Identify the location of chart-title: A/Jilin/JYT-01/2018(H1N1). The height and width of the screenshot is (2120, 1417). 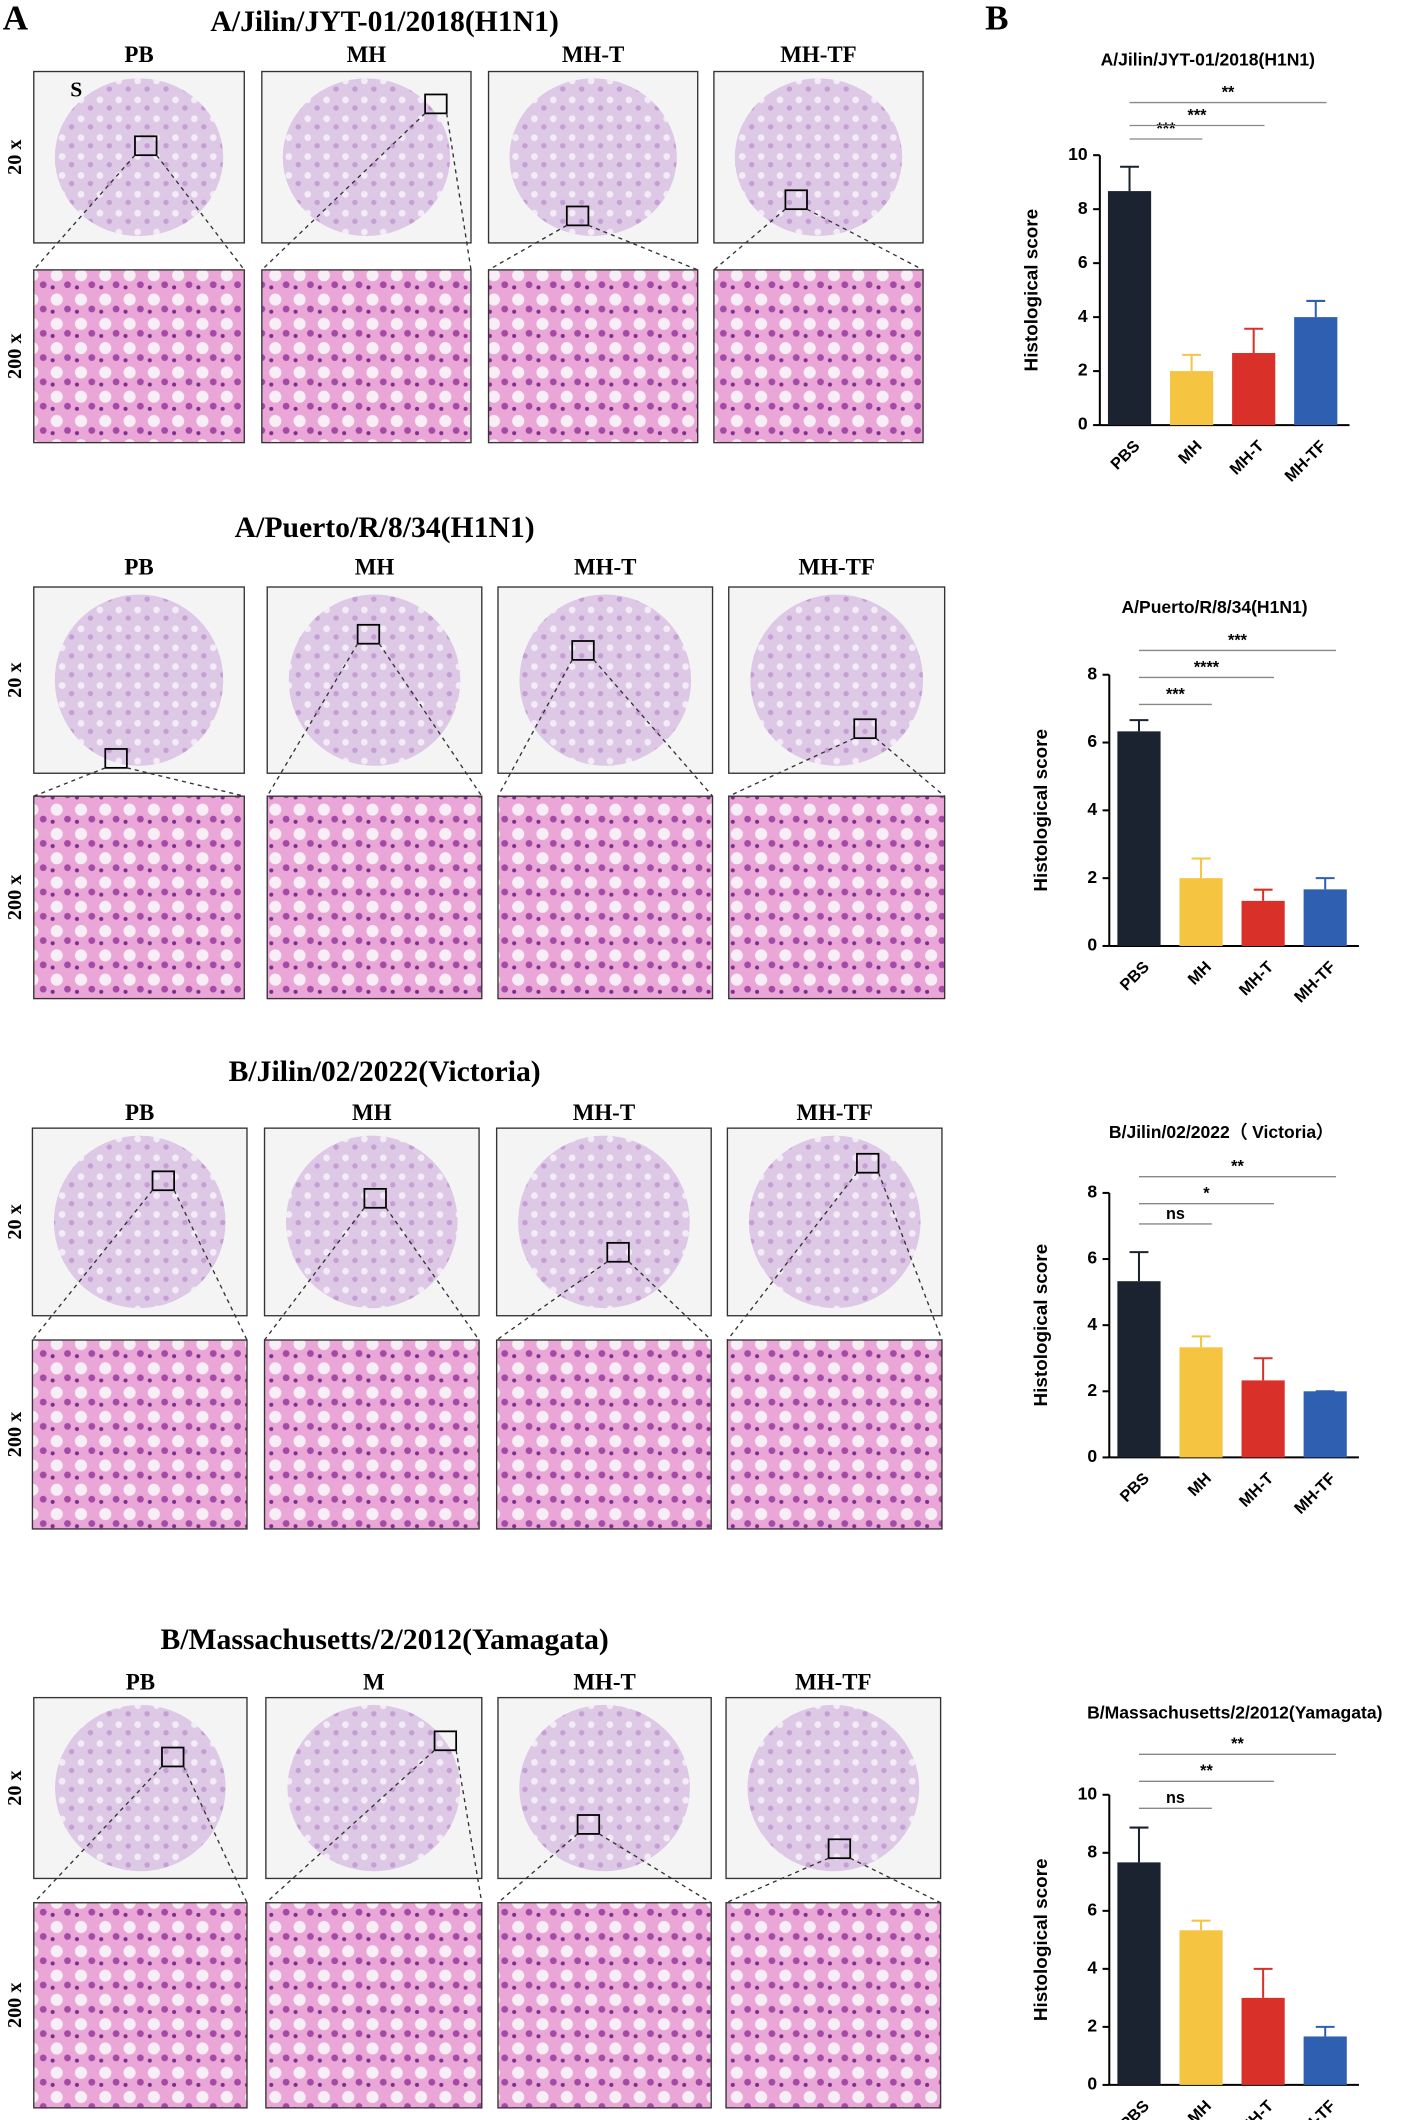
(1208, 59).